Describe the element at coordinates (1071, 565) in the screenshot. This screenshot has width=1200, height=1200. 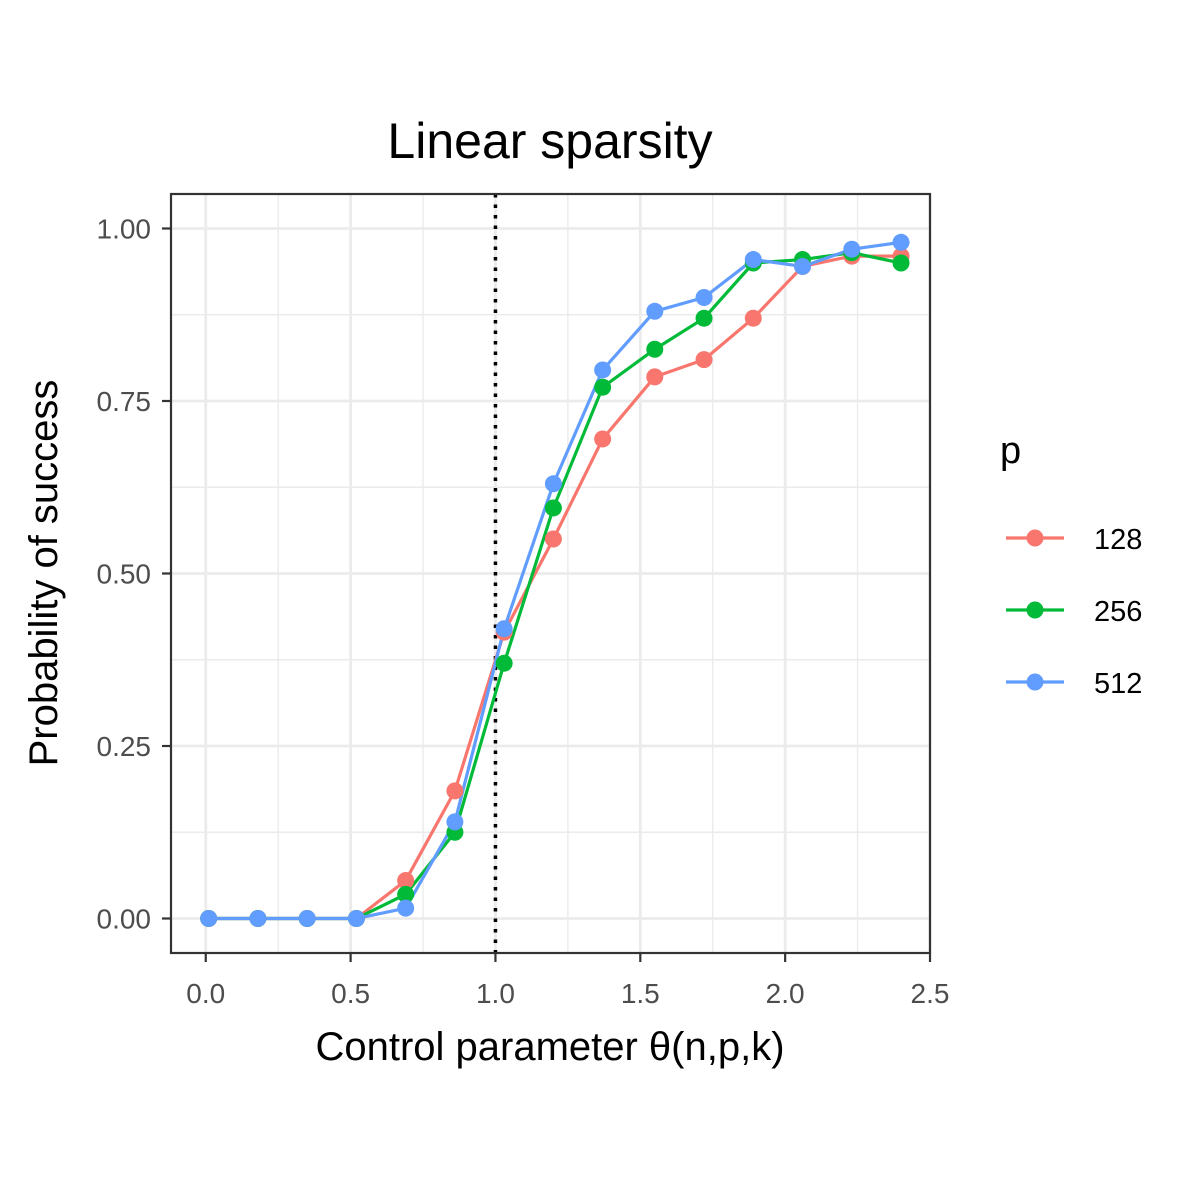
I see `legend: p 128 256 512` at that location.